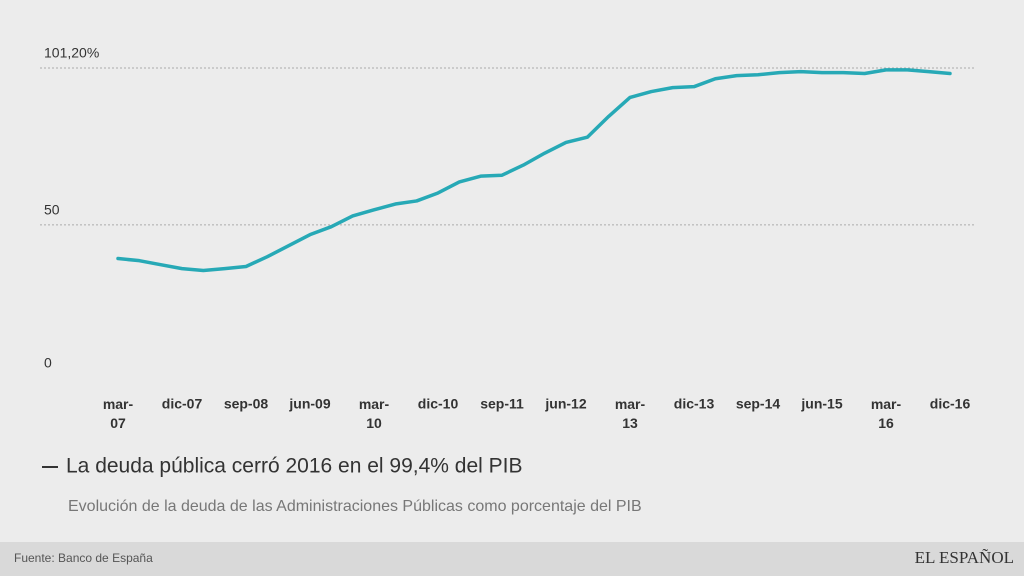 This screenshot has width=1024, height=576. Describe the element at coordinates (309, 404) in the screenshot. I see `x-tick-label: jun-09` at that location.